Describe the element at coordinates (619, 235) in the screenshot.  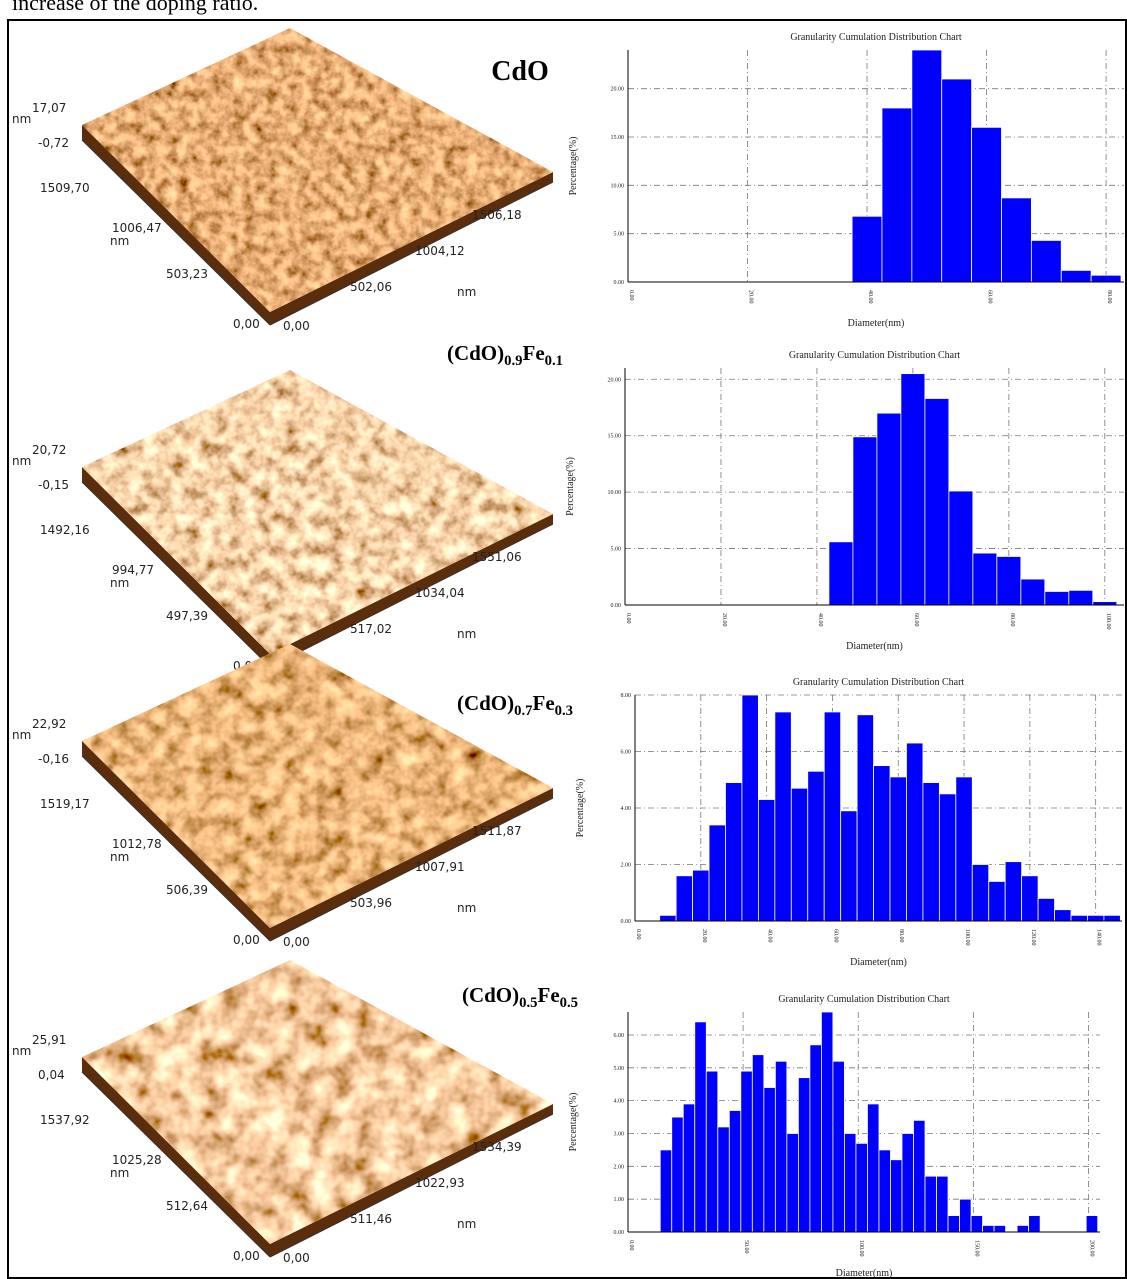
I see `y-tick-label: 5.00` at that location.